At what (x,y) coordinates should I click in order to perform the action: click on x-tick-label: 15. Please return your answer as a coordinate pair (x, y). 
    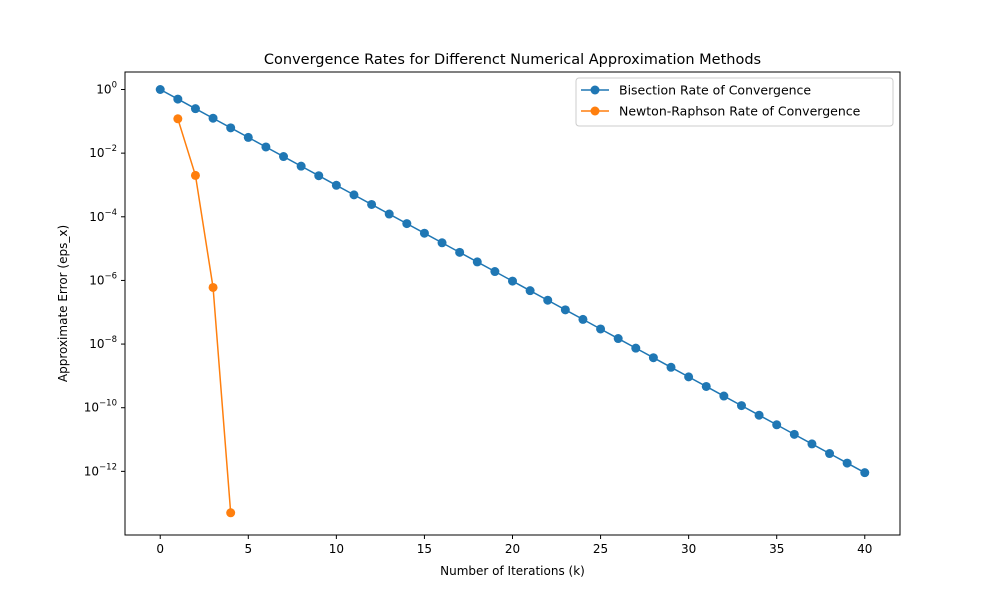
    Looking at the image, I should click on (424, 549).